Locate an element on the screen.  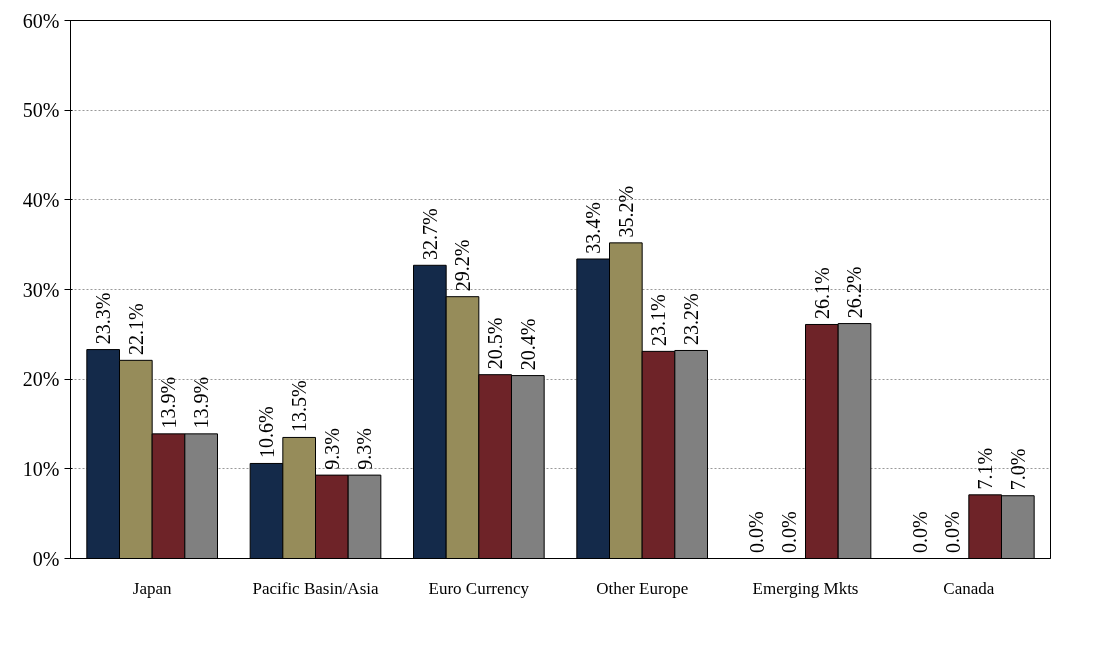
data-label: 23.2% is located at coordinates (691, 319).